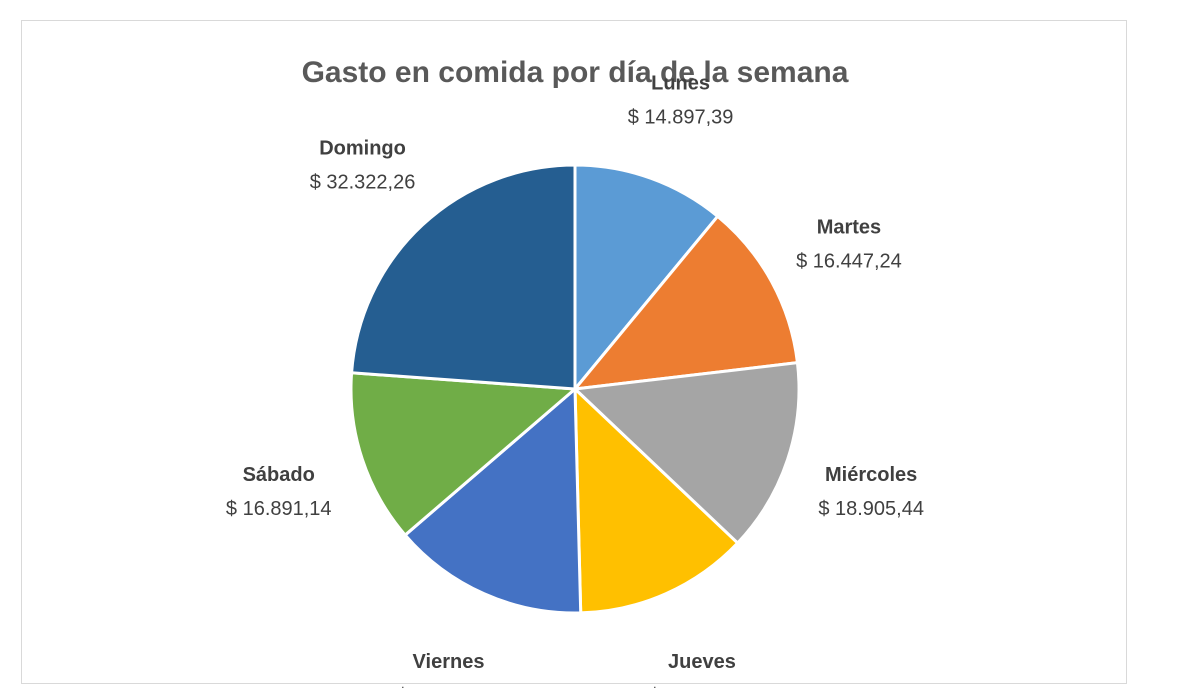  Describe the element at coordinates (871, 509) in the screenshot. I see `data-label-value-miercoles: $ 18.905,44` at that location.